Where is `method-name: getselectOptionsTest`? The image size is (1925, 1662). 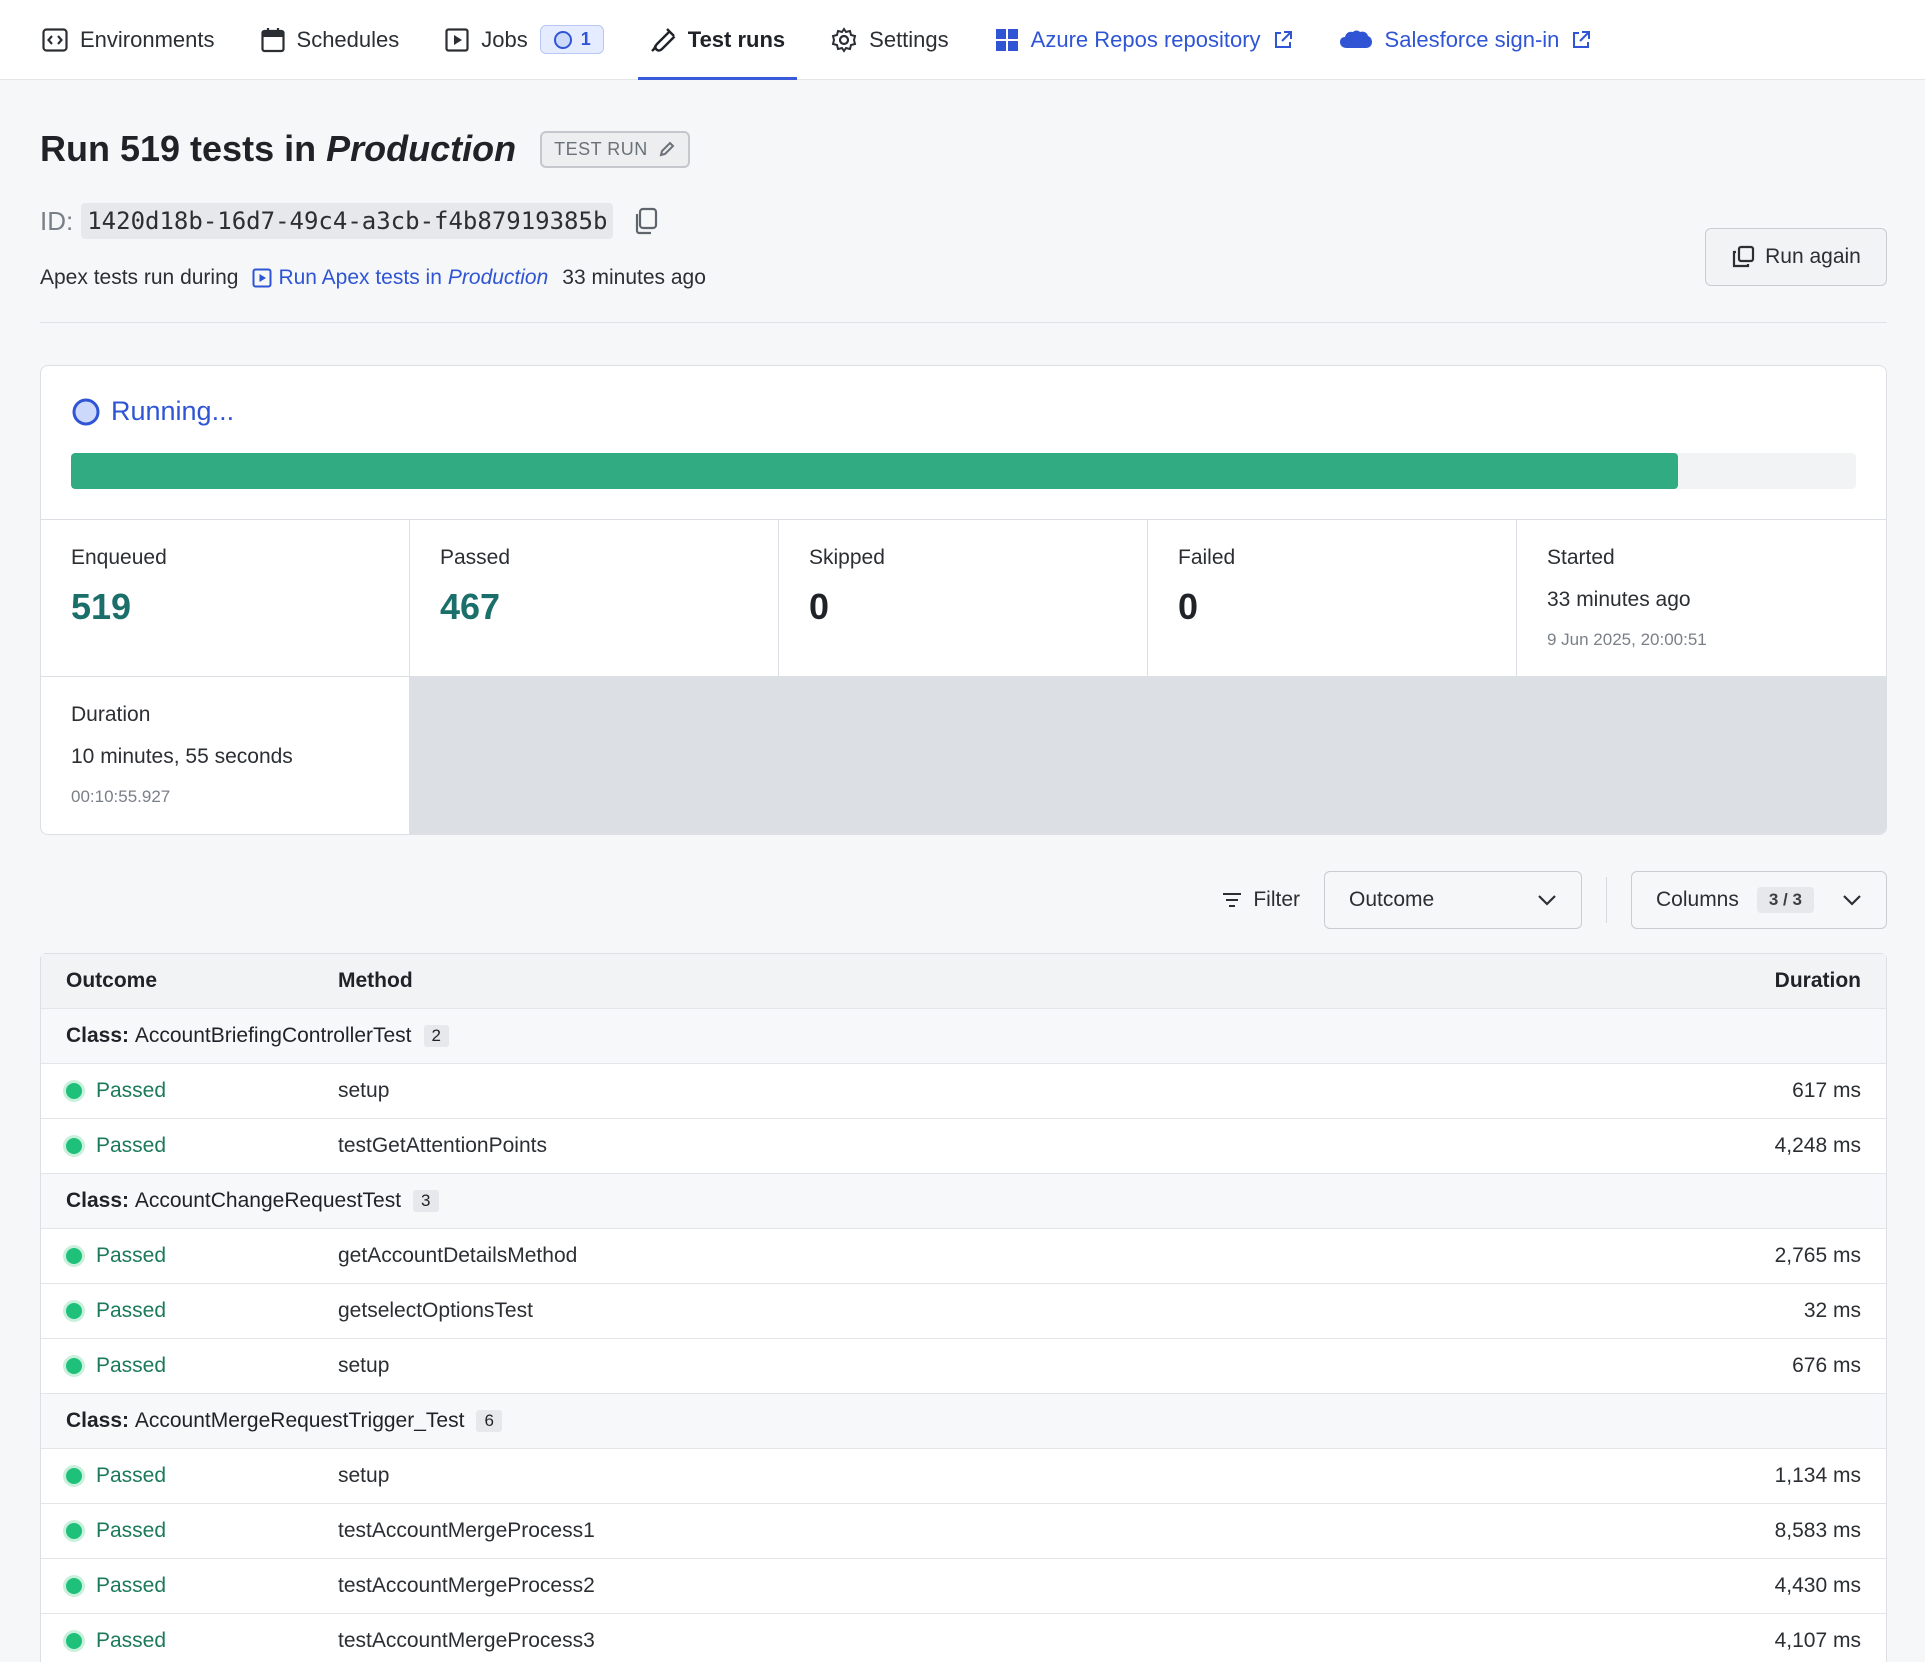 method-name: getselectOptionsTest is located at coordinates (435, 1310).